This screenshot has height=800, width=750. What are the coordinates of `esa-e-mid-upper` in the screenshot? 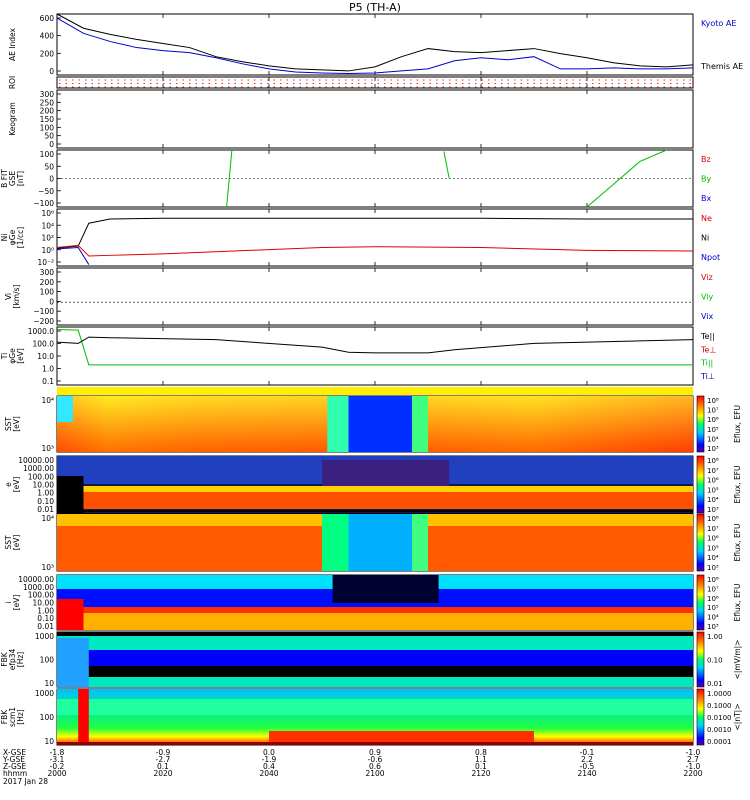 It's located at (386, 473).